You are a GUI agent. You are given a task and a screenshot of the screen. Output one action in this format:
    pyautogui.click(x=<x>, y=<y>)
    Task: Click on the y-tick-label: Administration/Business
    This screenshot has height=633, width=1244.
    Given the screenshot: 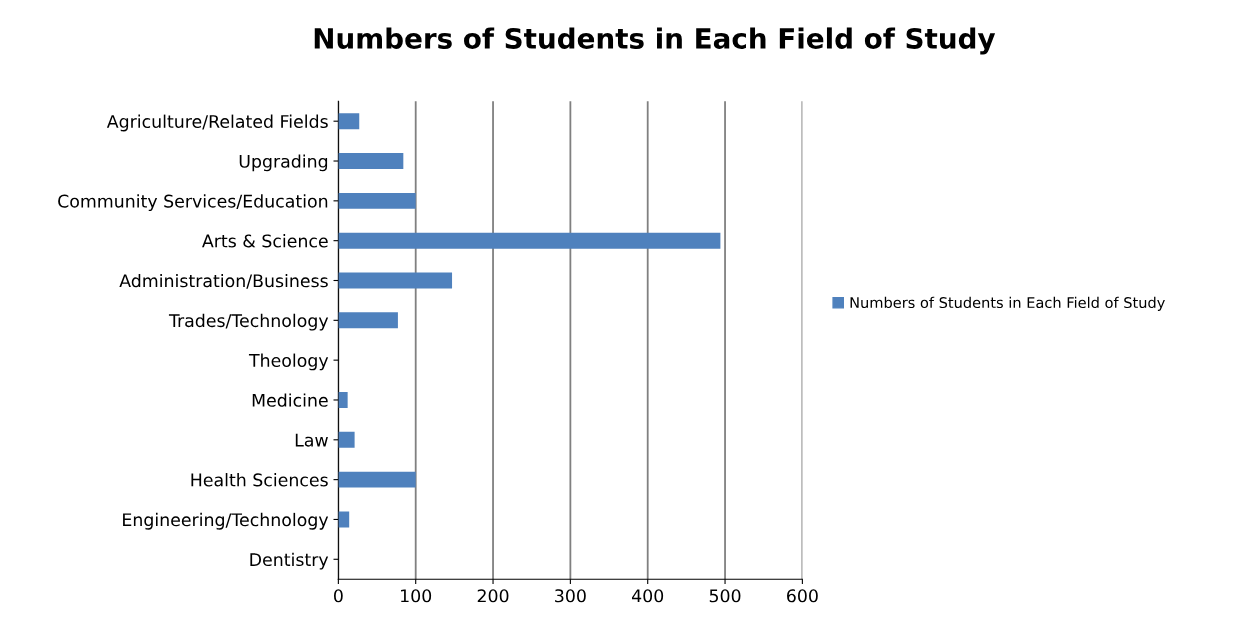 What is the action you would take?
    pyautogui.click(x=223, y=281)
    